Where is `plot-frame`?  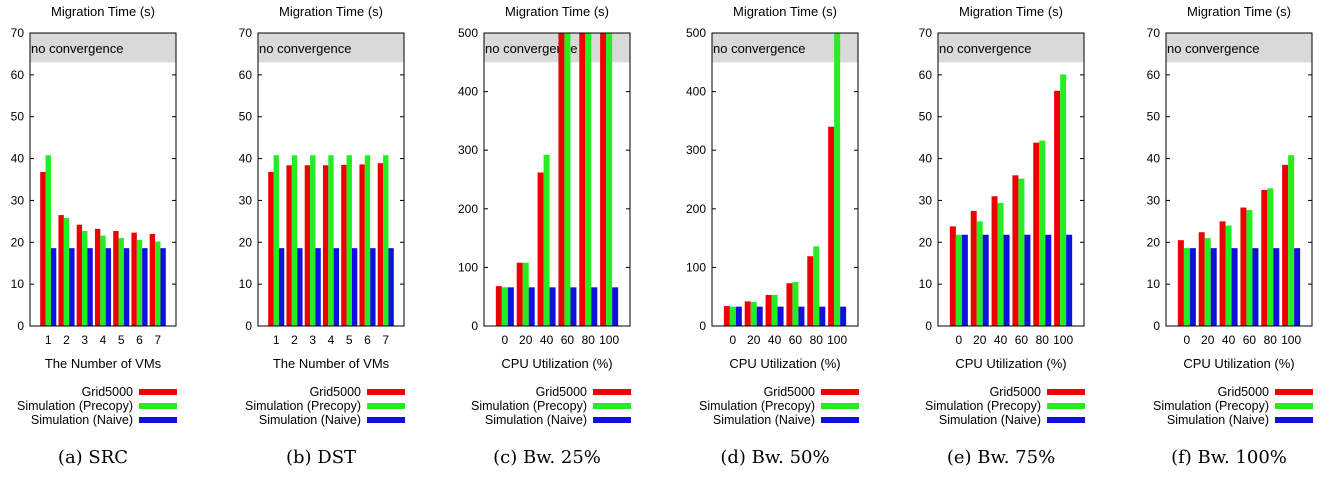 plot-frame is located at coordinates (331, 179).